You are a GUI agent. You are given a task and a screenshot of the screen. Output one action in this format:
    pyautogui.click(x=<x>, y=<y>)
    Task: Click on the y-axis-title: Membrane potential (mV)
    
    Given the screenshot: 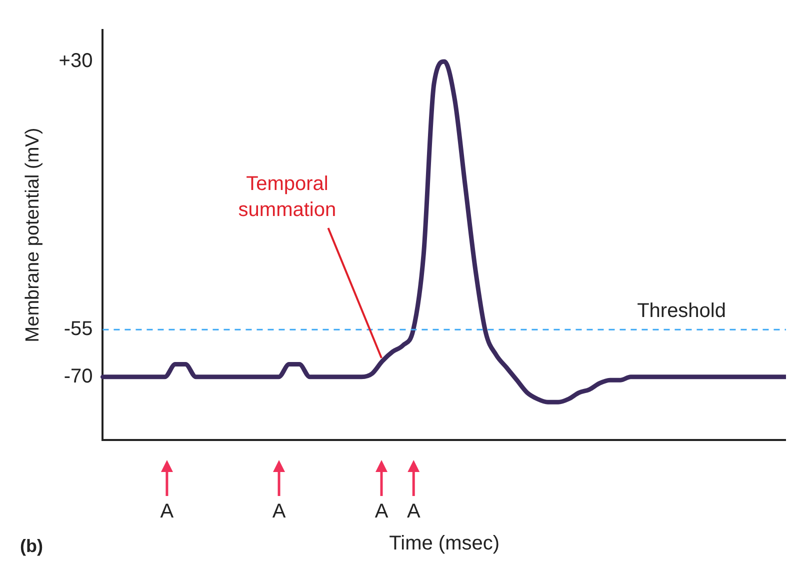 What is the action you would take?
    pyautogui.click(x=33, y=235)
    